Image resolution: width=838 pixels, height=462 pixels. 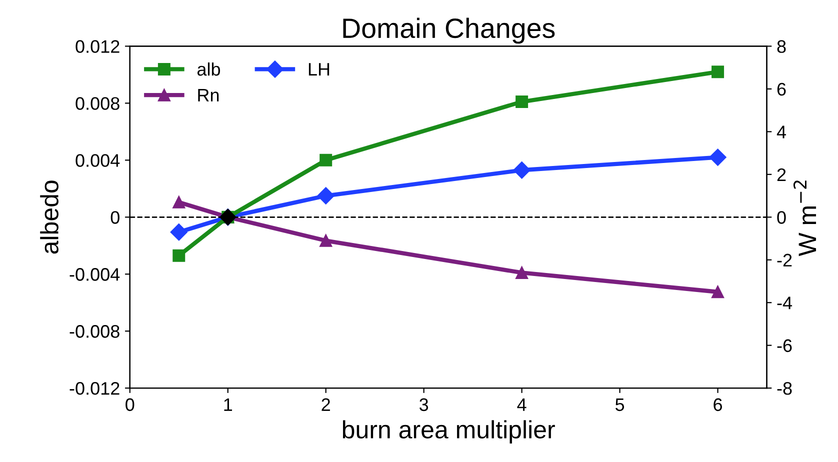 I want to click on y-tick-label: 0.004, so click(x=98, y=160).